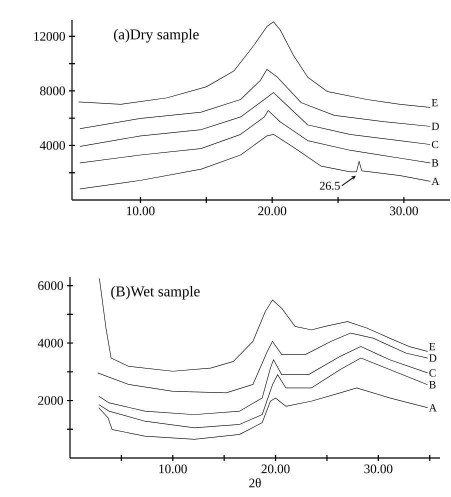  Describe the element at coordinates (156, 35) in the screenshot. I see `text: (a)Dry sample` at that location.